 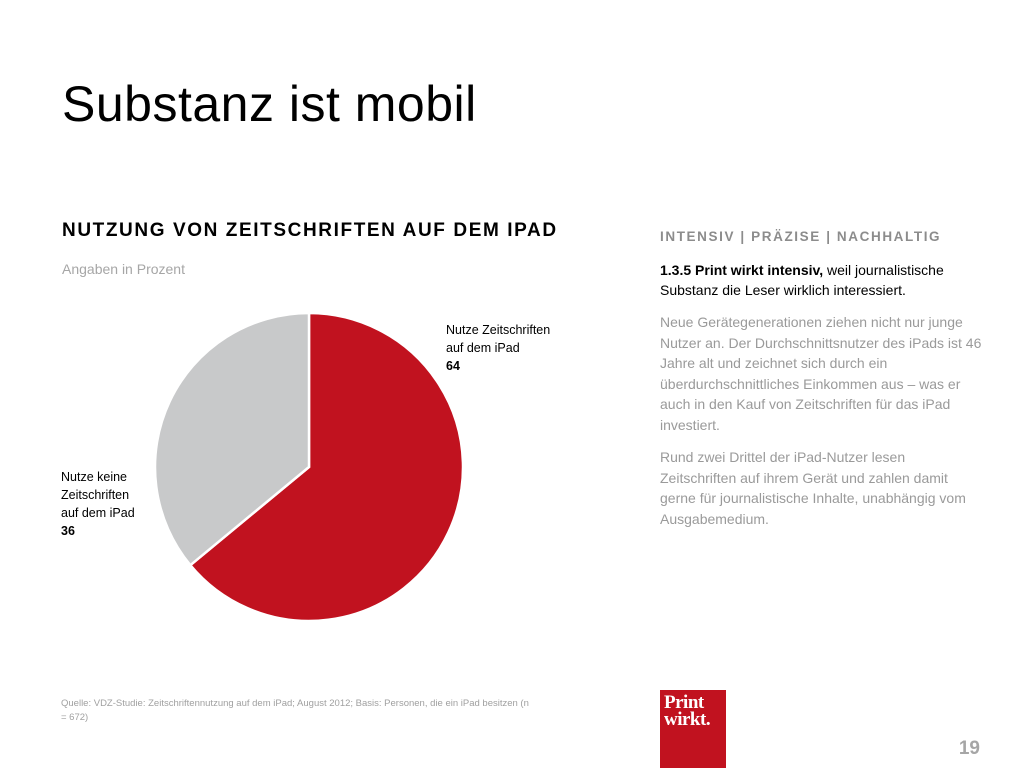 I want to click on slice-label-use-line-2: auf dem iPad, so click(x=483, y=348).